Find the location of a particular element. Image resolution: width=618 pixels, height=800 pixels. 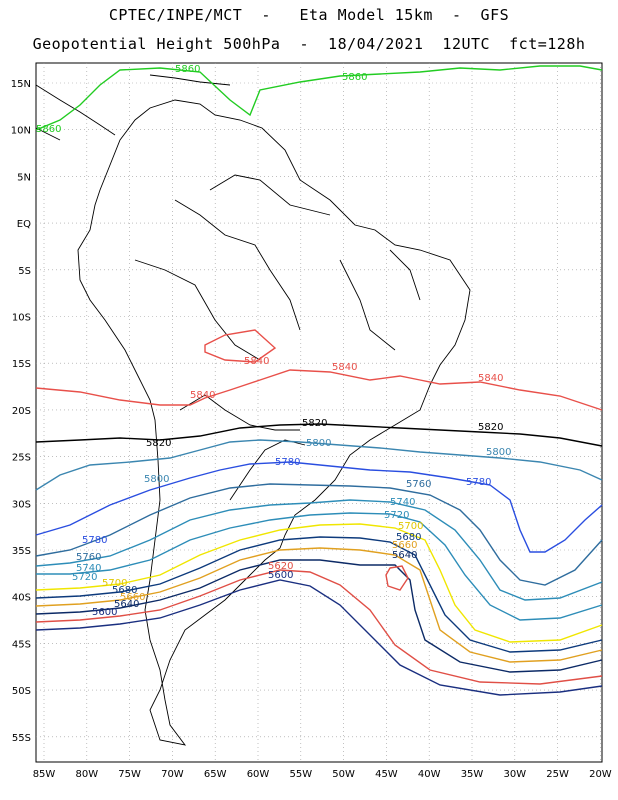

label-5820-c: 5820 is located at coordinates (158, 443).